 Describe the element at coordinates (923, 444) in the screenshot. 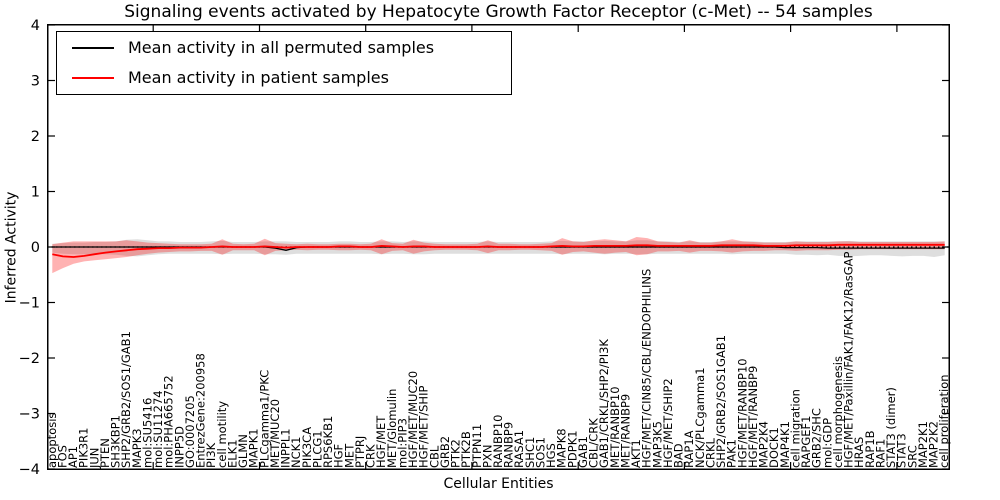

I see `x-tick-label: MAP2K1` at that location.